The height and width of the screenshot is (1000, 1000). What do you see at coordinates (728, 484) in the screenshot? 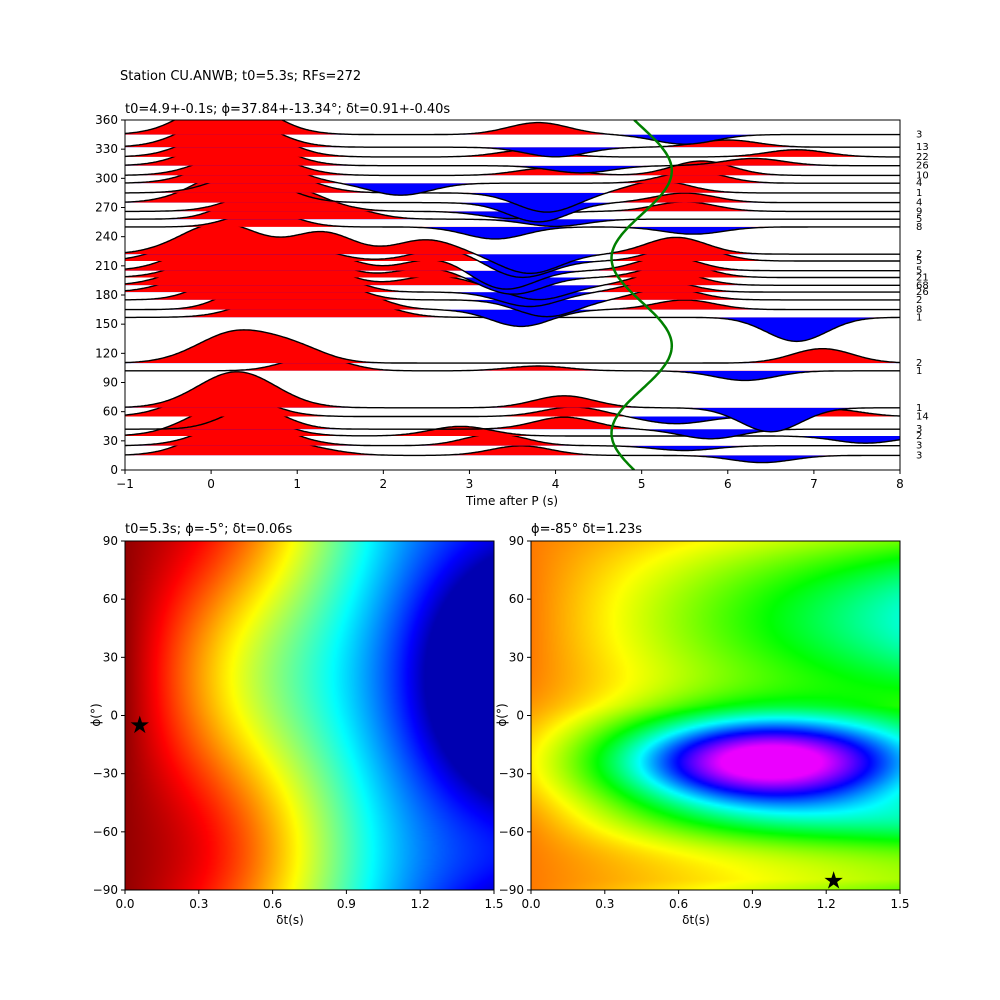
I see `rf-x-tick-label: 6` at bounding box center [728, 484].